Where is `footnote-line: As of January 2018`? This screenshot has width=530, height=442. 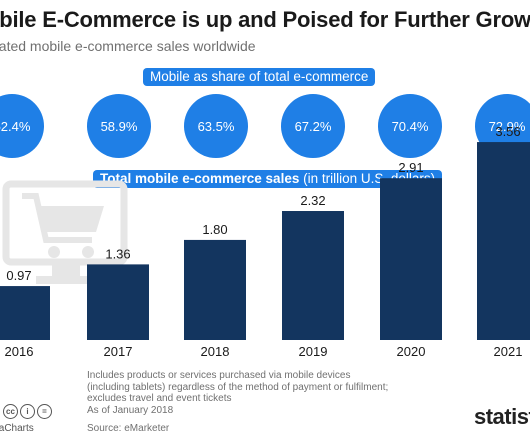 footnote-line: As of January 2018 is located at coordinates (130, 410).